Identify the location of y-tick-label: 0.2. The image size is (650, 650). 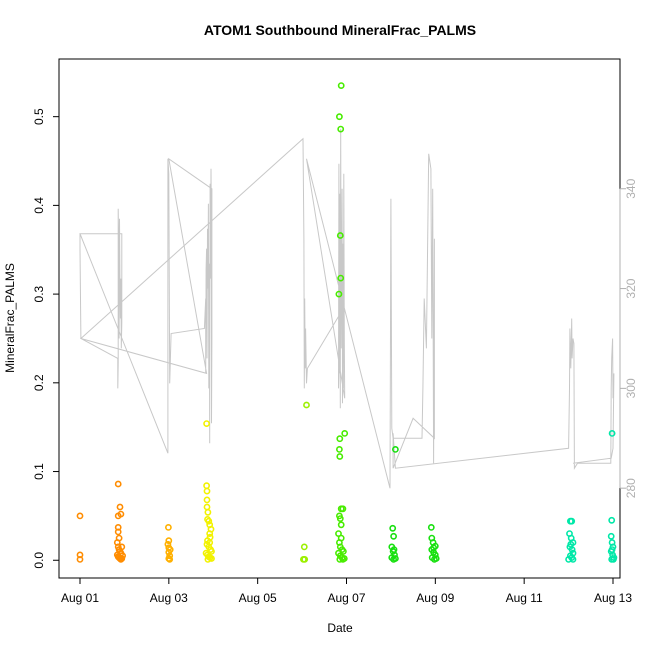
(39, 382).